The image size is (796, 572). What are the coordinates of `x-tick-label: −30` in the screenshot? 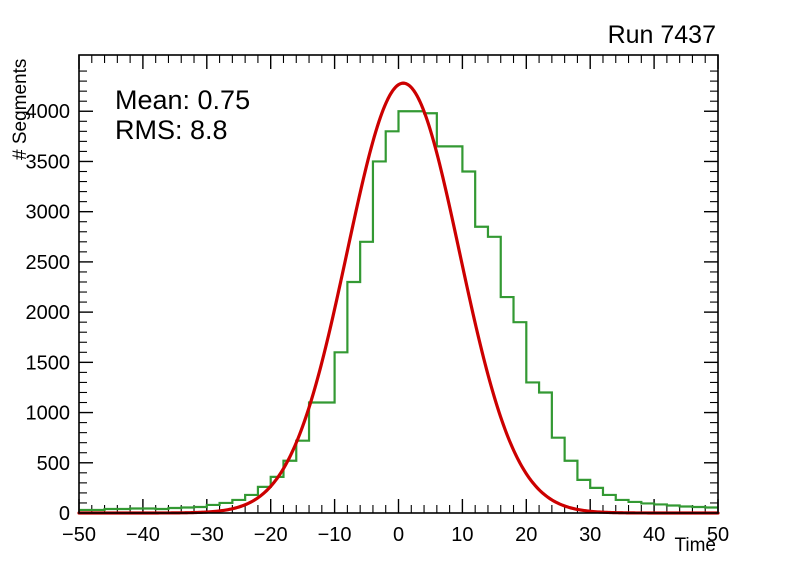 It's located at (207, 535).